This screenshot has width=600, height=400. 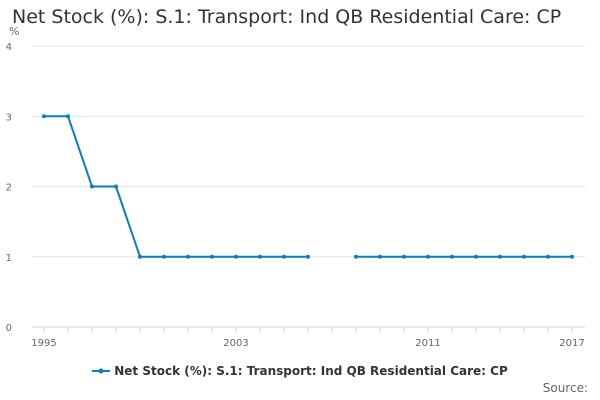 I want to click on legend-line-marker-icon, so click(x=101, y=371).